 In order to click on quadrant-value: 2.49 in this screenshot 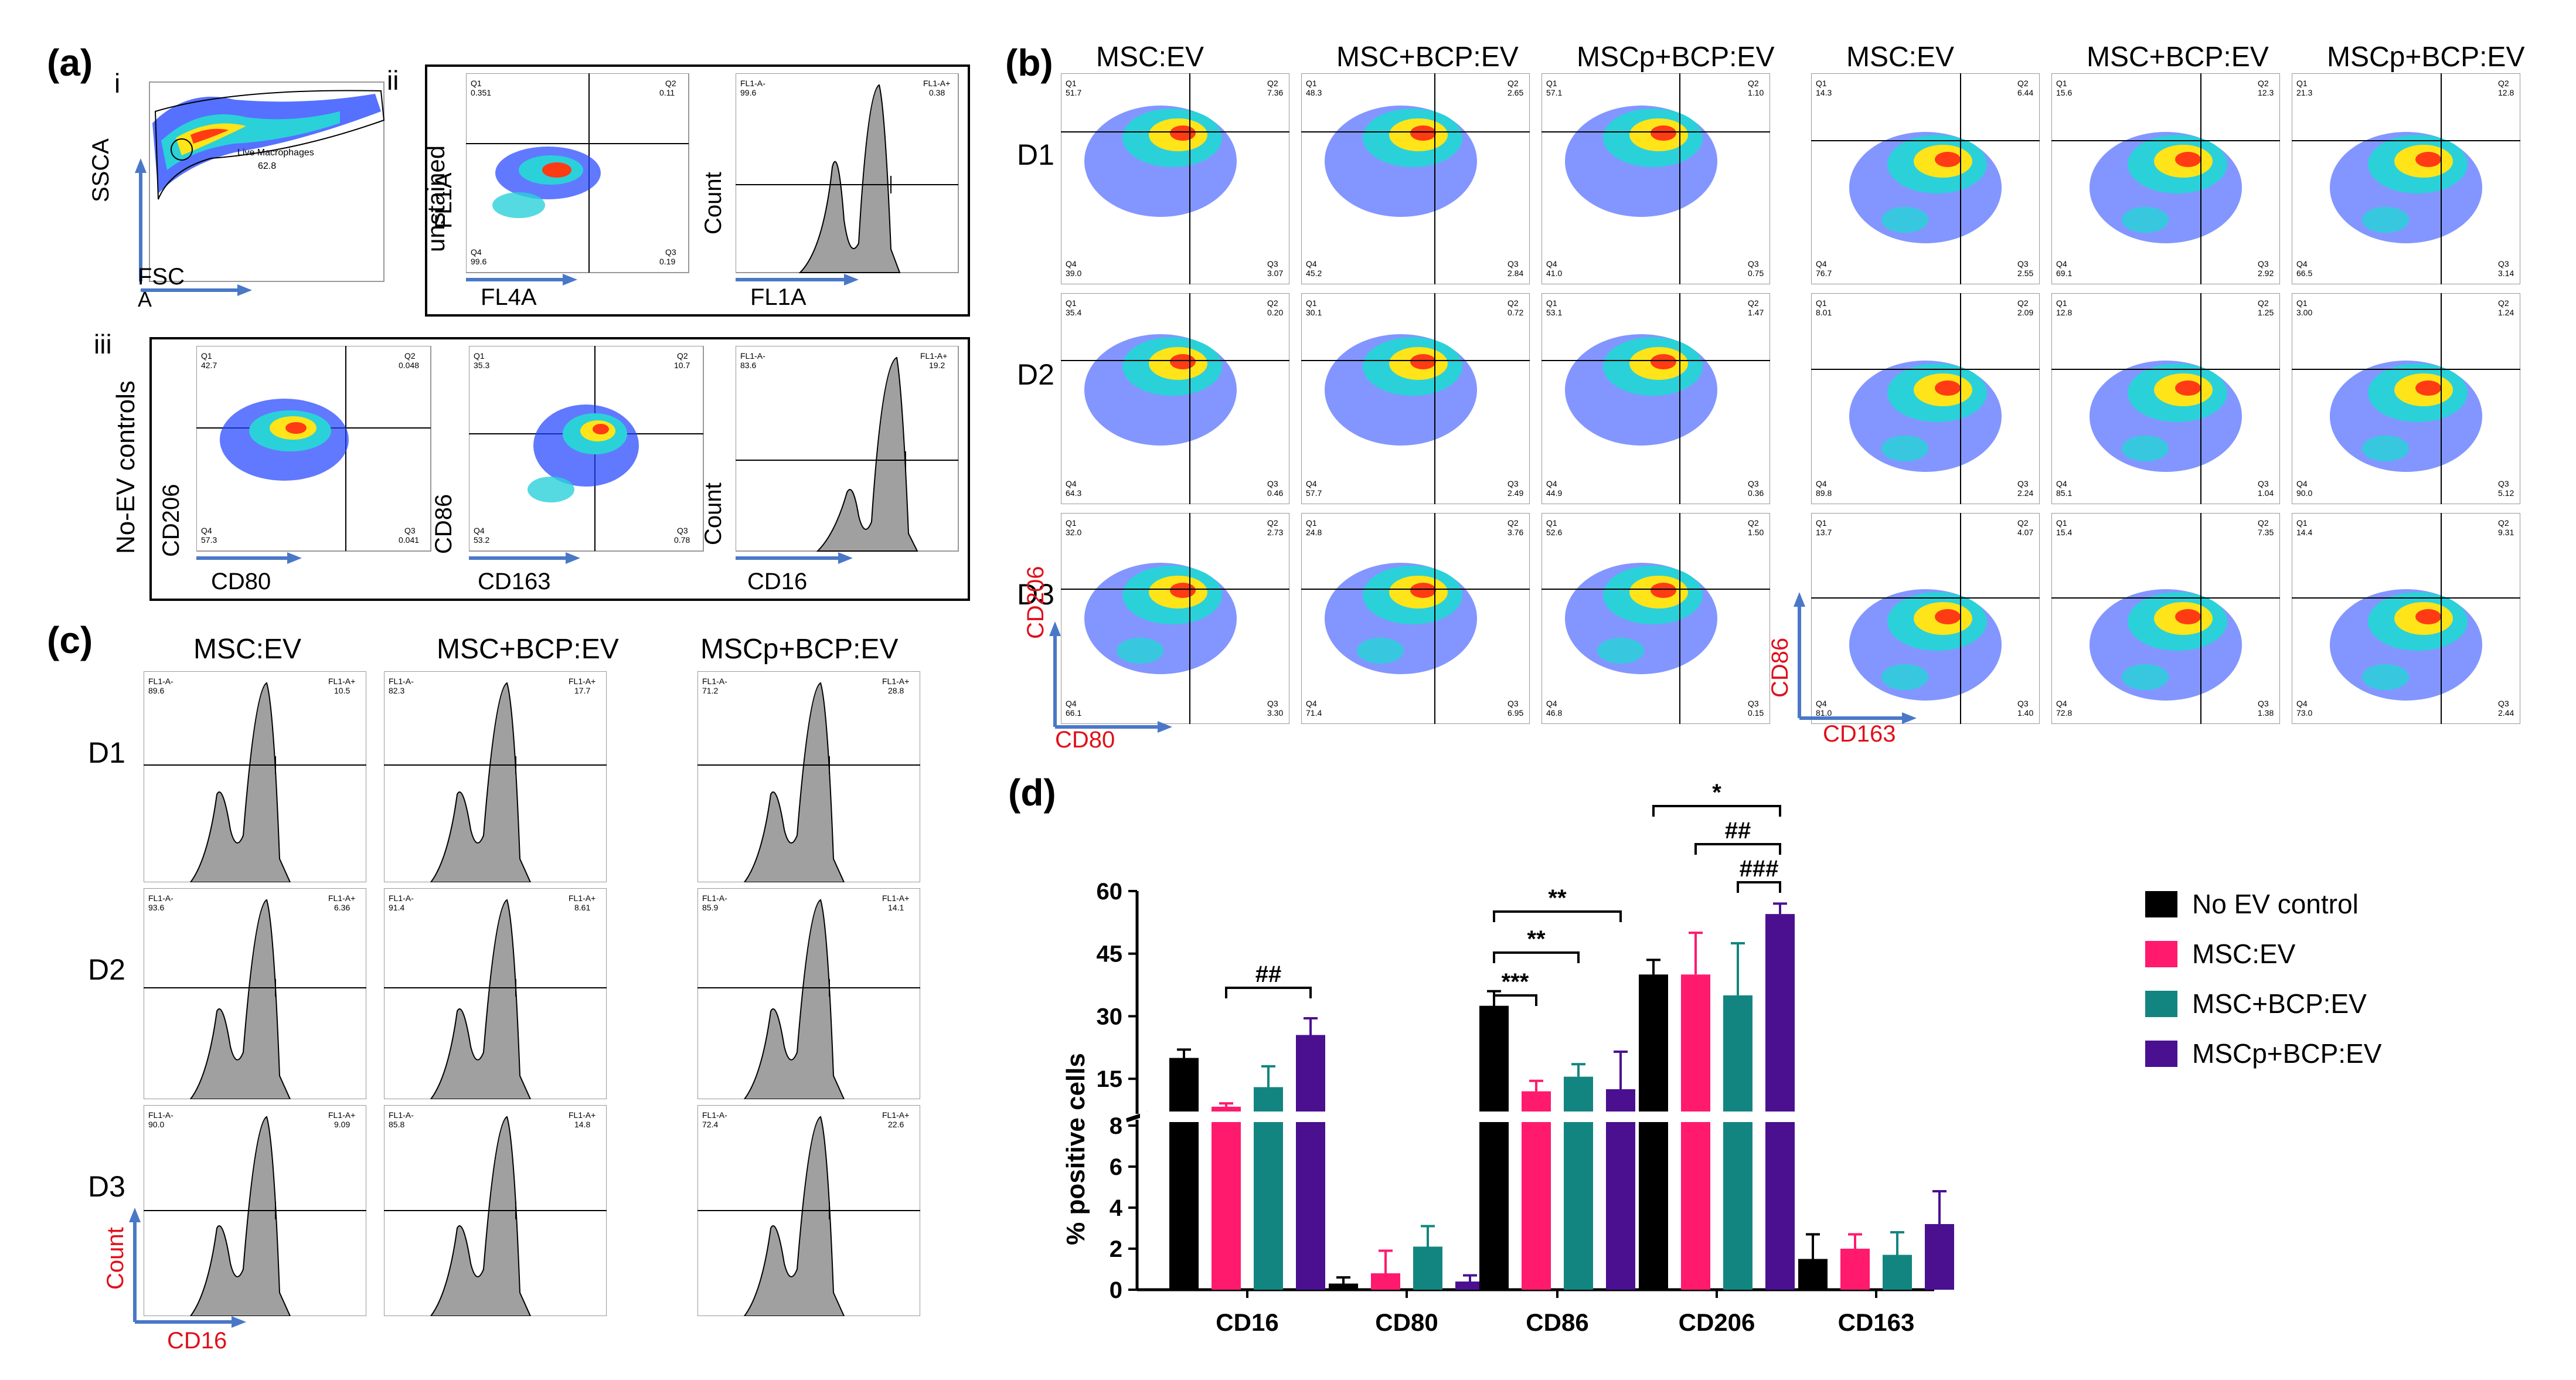, I will do `click(1515, 493)`.